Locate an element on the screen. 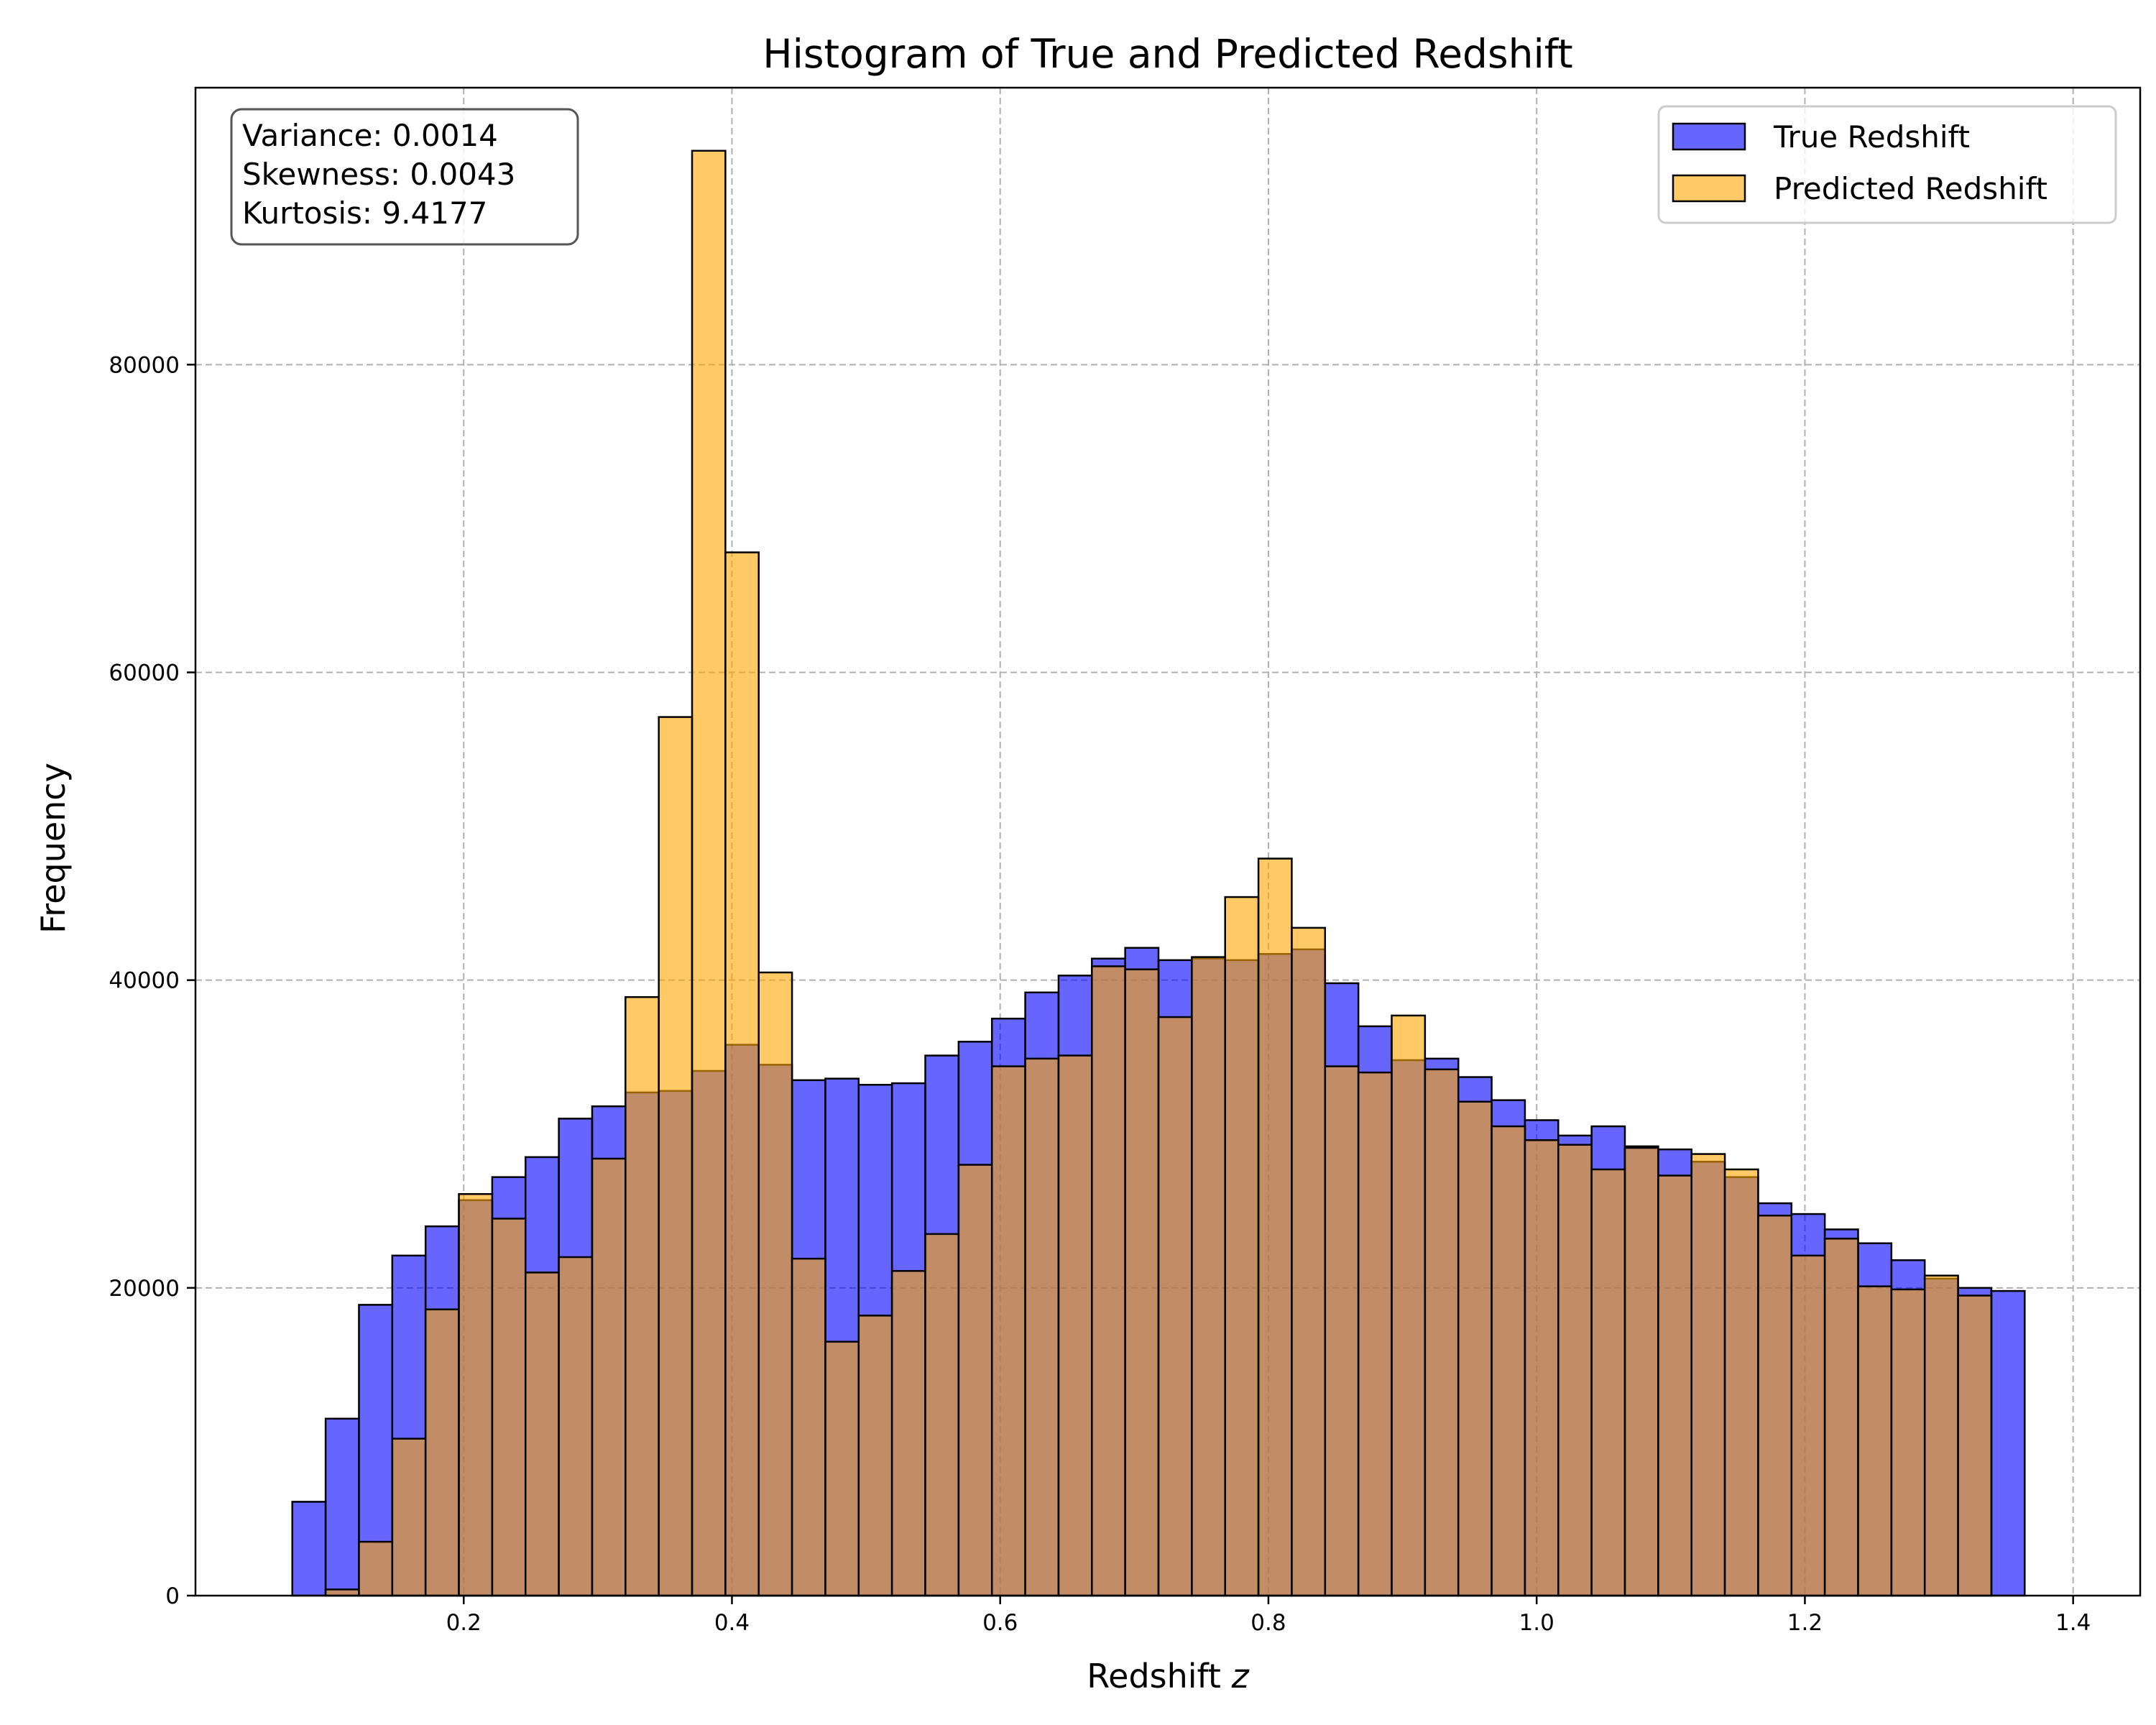 This screenshot has height=1725, width=2156. stats-kurtosis: Kurtosis: 9.4177 is located at coordinates (365, 213).